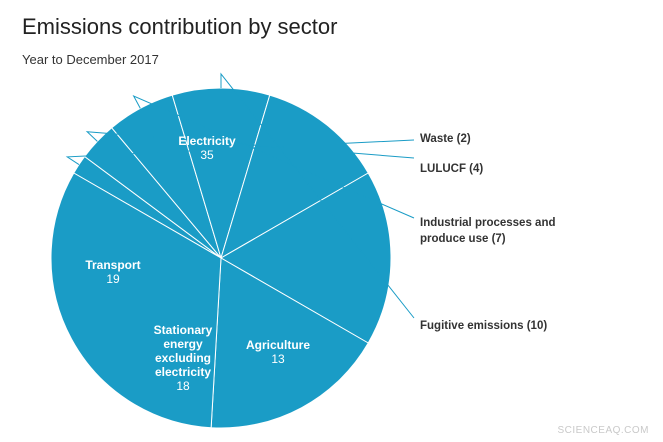 The width and height of the screenshot is (663, 442). I want to click on pie-slice-stationary-energy-excluding-electricity, so click(306, 258).